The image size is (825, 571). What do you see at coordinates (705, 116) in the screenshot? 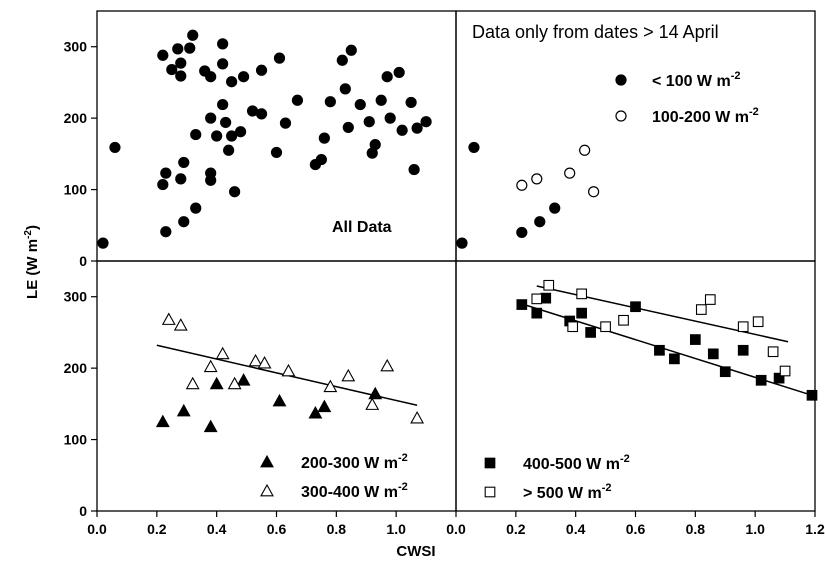
I see `top-right-legend-label-1: 100-200 W m-2` at bounding box center [705, 116].